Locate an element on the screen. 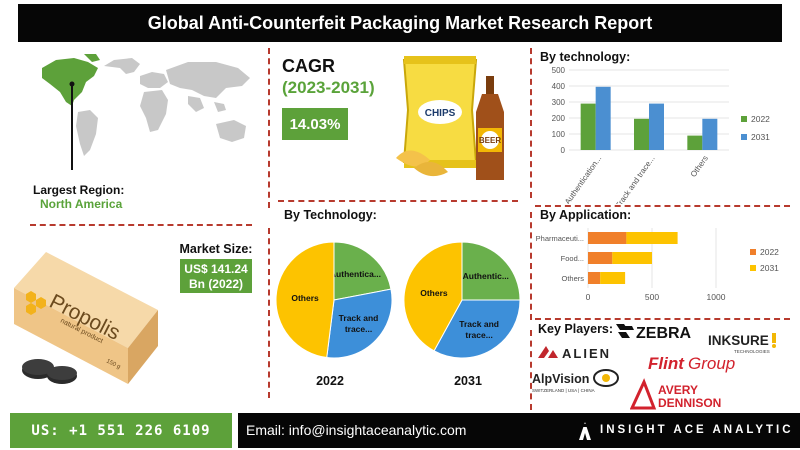 This screenshot has height=450, width=800. chips-label: CHIPS is located at coordinates (440, 113).